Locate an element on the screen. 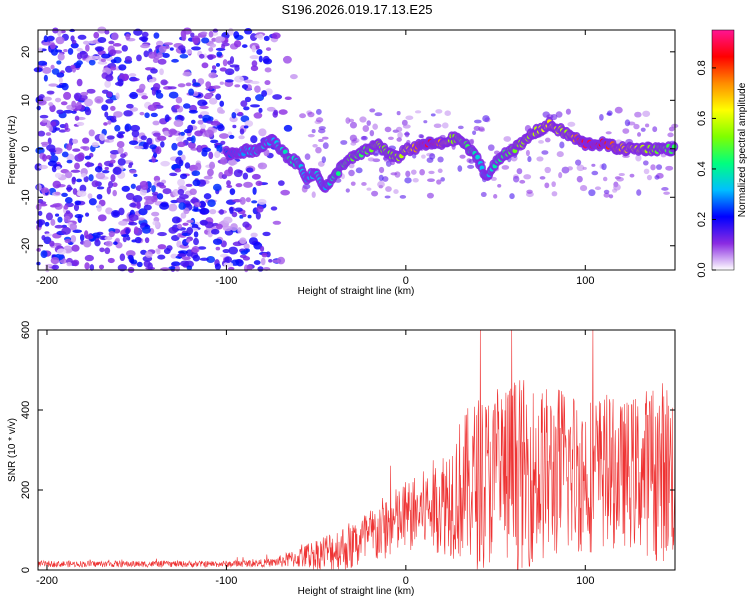  colorbar-gradient is located at coordinates (723, 150).